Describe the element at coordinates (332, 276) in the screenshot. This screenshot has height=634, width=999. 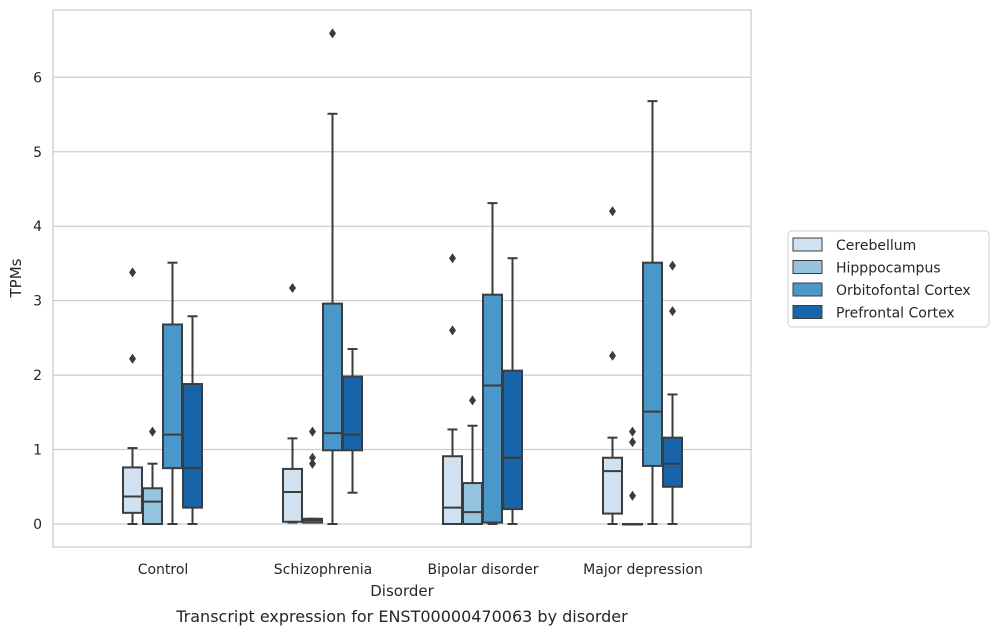
I see `box-orbitofontal-cortex-schizophrenia` at that location.